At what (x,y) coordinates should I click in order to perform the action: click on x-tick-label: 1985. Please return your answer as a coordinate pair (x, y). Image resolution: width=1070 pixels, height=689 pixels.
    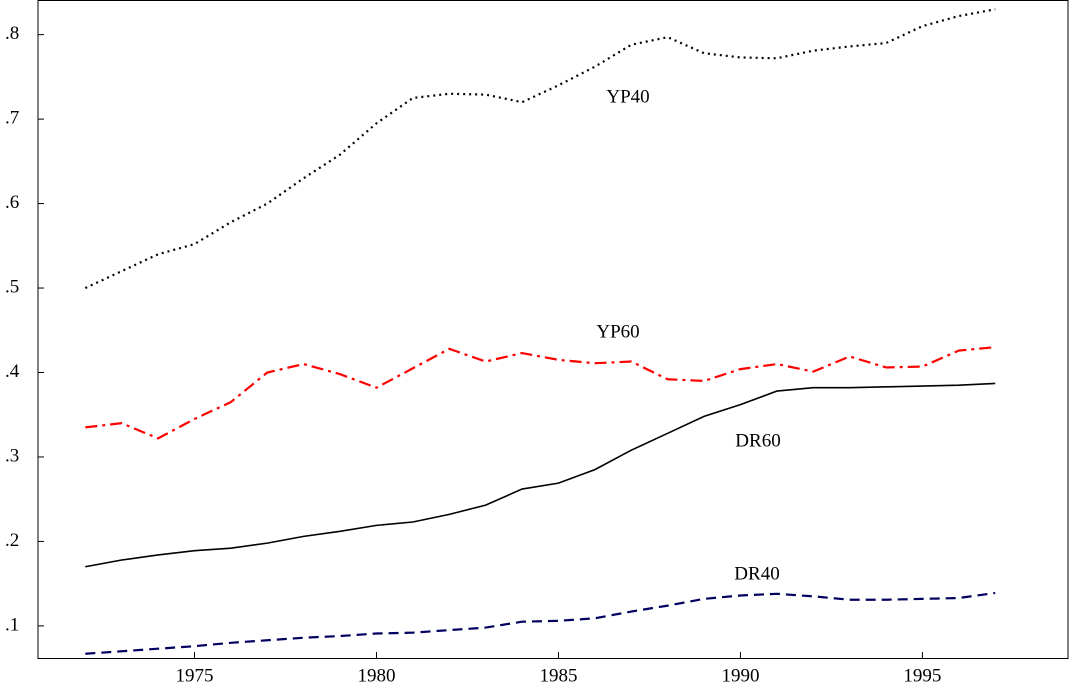
    Looking at the image, I should click on (558, 675).